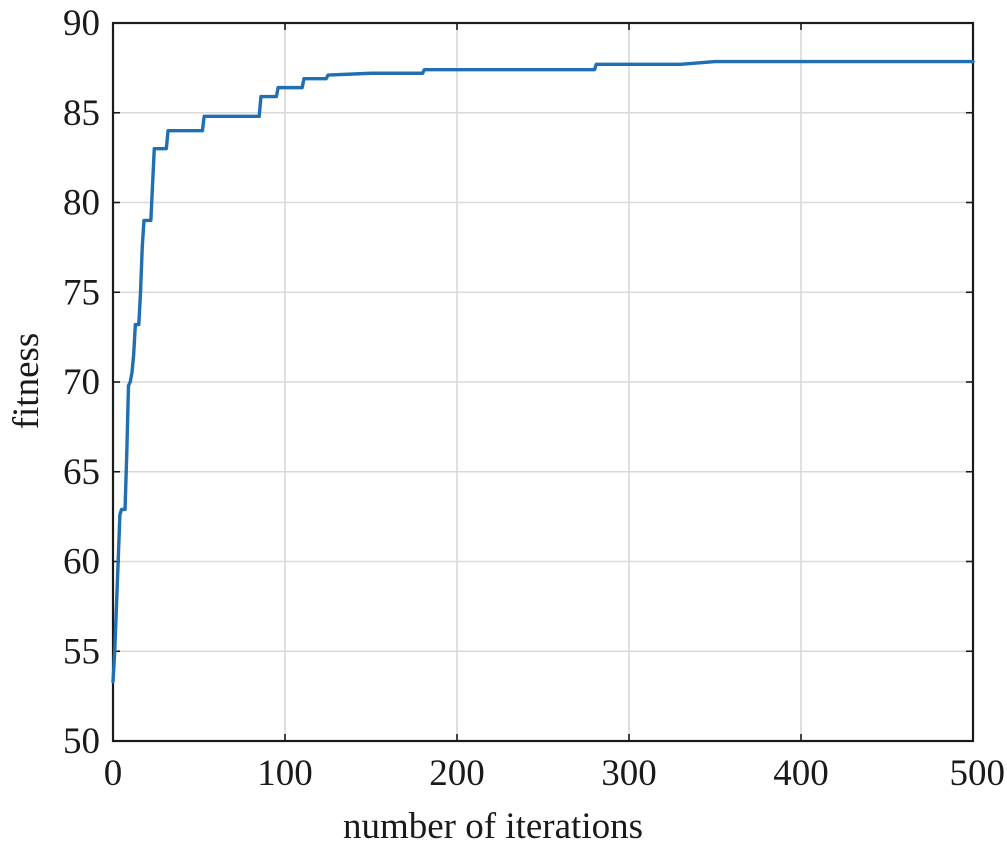 The width and height of the screenshot is (1007, 852). What do you see at coordinates (81, 651) in the screenshot?
I see `y-tick-label: 55` at bounding box center [81, 651].